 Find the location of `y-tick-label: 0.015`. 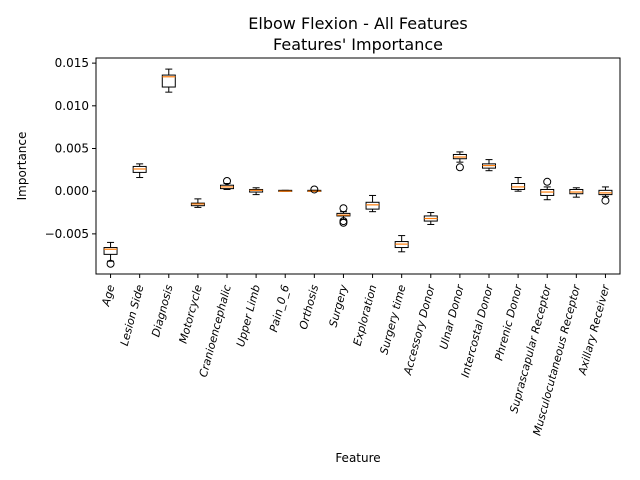

y-tick-label: 0.015 is located at coordinates (72, 63).